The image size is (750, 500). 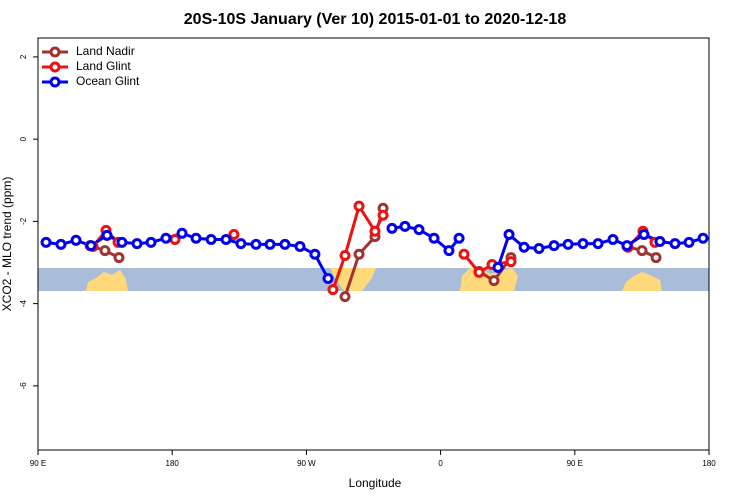 What do you see at coordinates (103, 66) in the screenshot?
I see `legend-label: Land Glint` at bounding box center [103, 66].